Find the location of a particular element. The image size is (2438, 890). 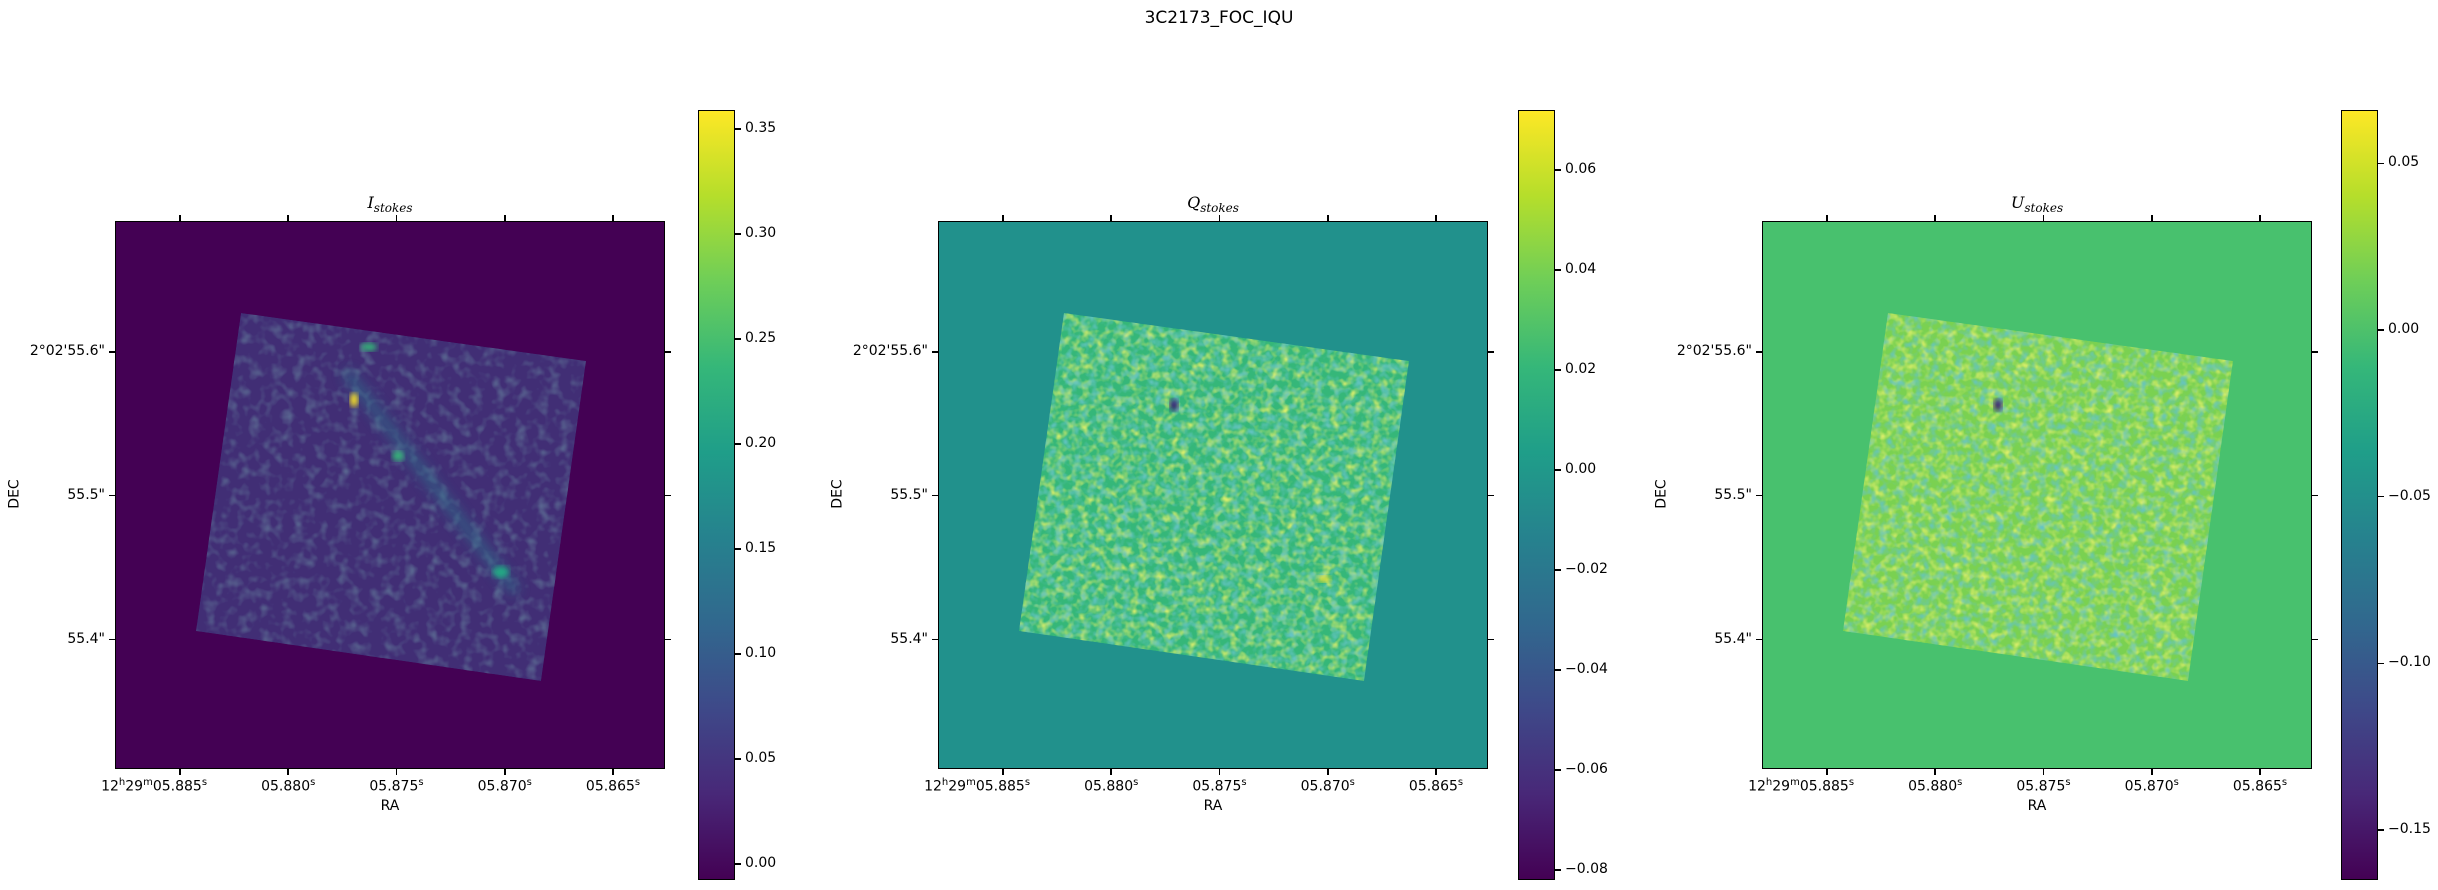

x-tick-label: 05.875s is located at coordinates (2043, 786).